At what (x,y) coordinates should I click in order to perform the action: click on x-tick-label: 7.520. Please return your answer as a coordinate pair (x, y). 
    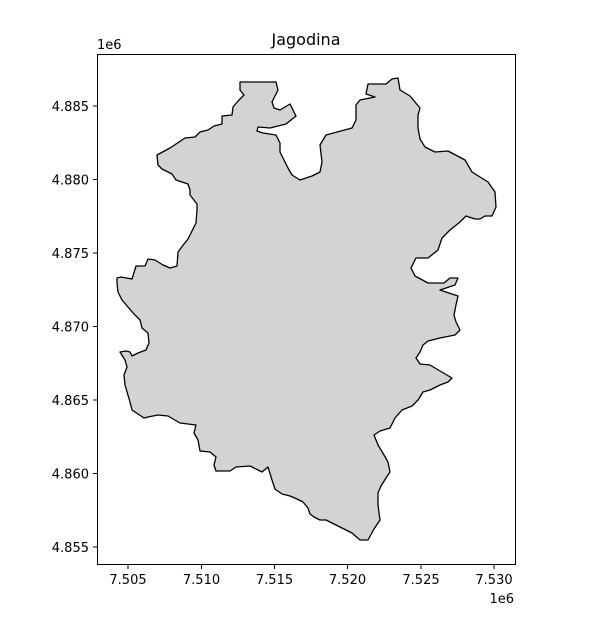
    Looking at the image, I should click on (347, 580).